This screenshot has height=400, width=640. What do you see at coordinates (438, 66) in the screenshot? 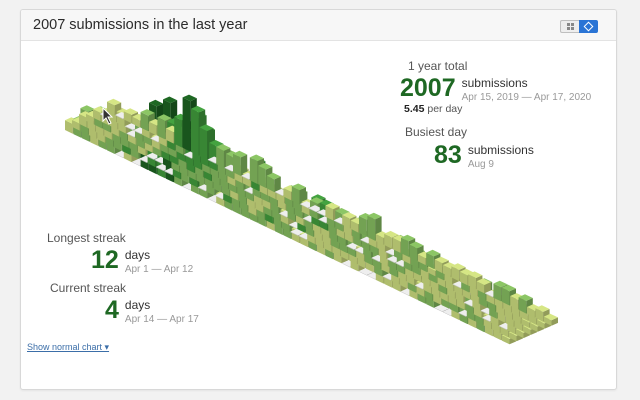
I see `year-total-label: 1 year total` at bounding box center [438, 66].